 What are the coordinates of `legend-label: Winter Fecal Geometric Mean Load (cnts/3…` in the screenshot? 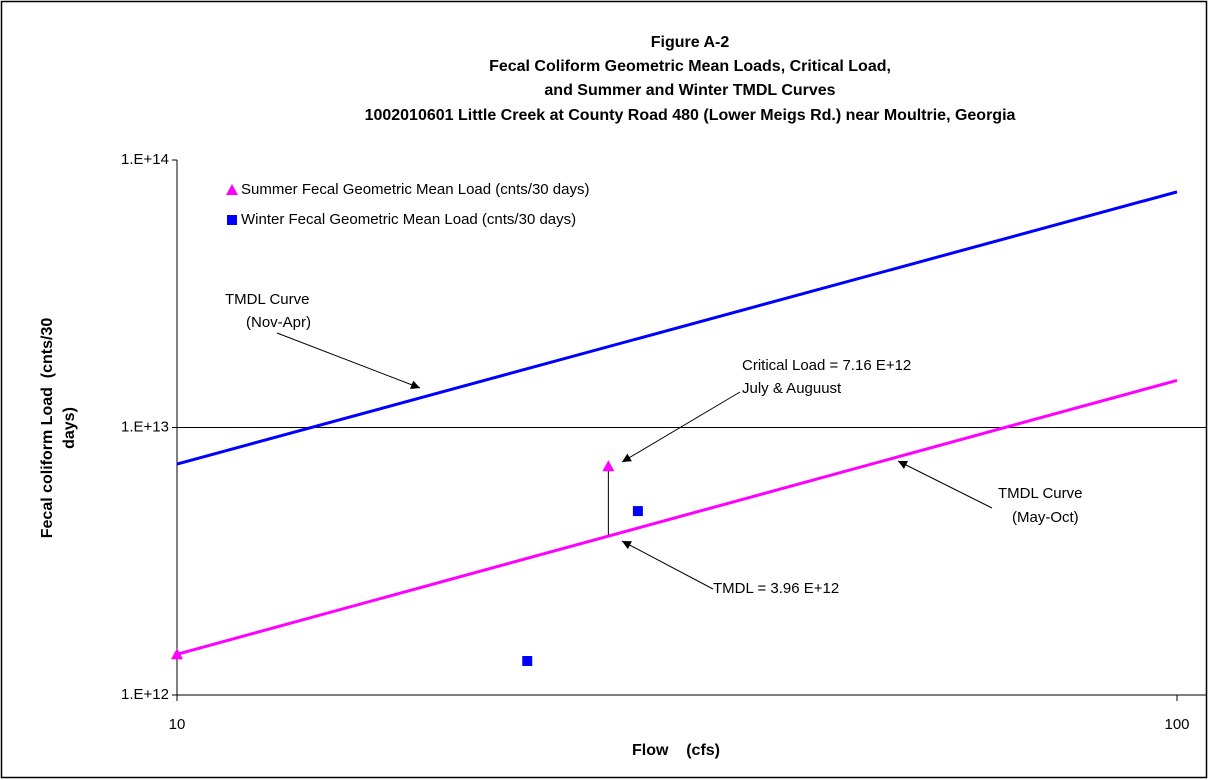 It's located at (408, 219).